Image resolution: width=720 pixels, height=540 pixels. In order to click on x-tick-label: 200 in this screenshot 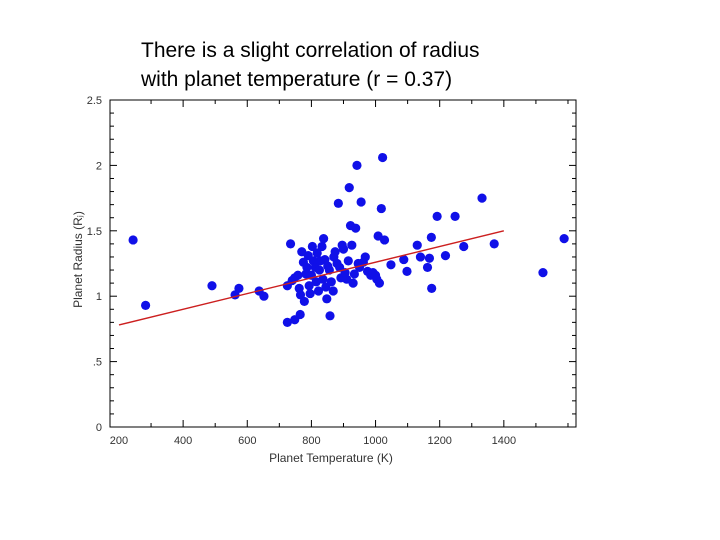, I will do `click(119, 441)`.